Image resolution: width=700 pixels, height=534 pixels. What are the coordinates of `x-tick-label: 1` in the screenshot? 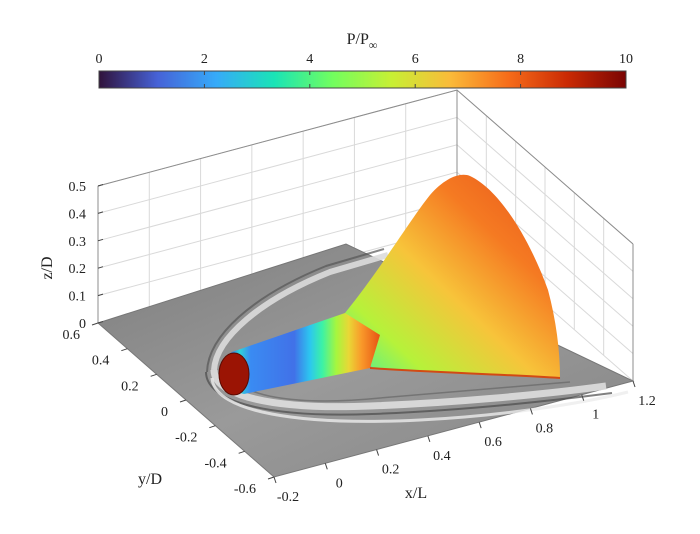 It's located at (595, 415).